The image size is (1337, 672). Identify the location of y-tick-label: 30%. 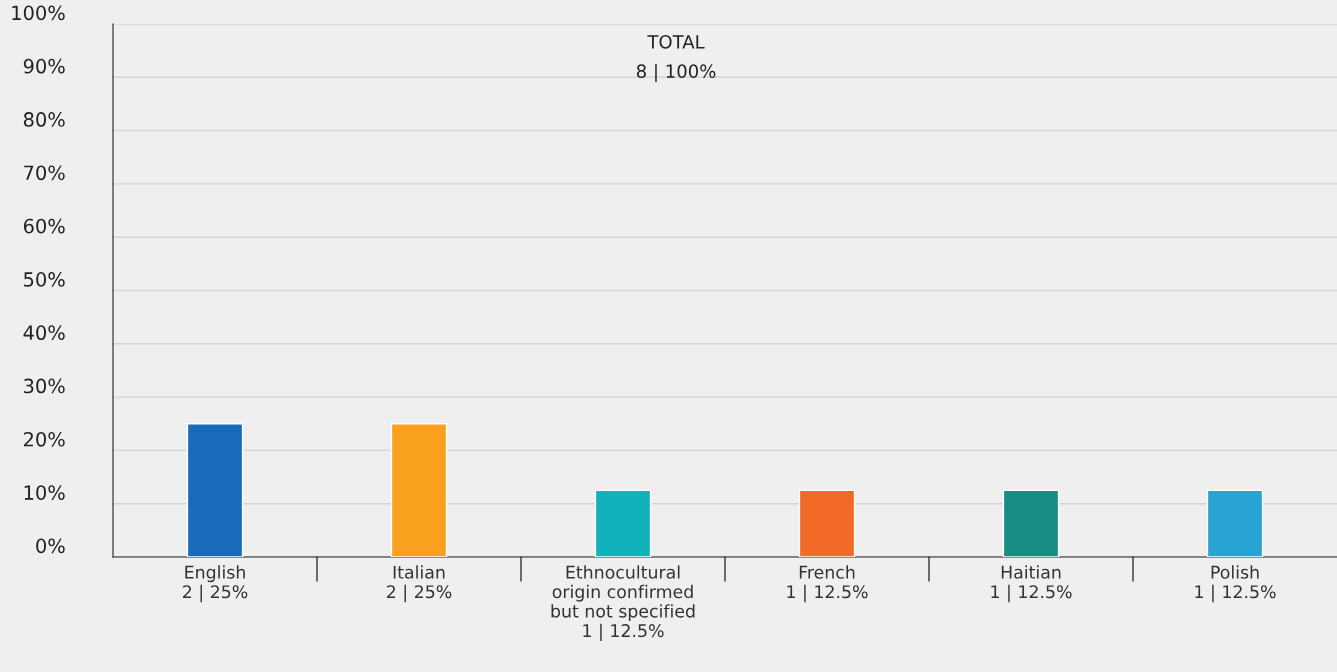
(44, 386).